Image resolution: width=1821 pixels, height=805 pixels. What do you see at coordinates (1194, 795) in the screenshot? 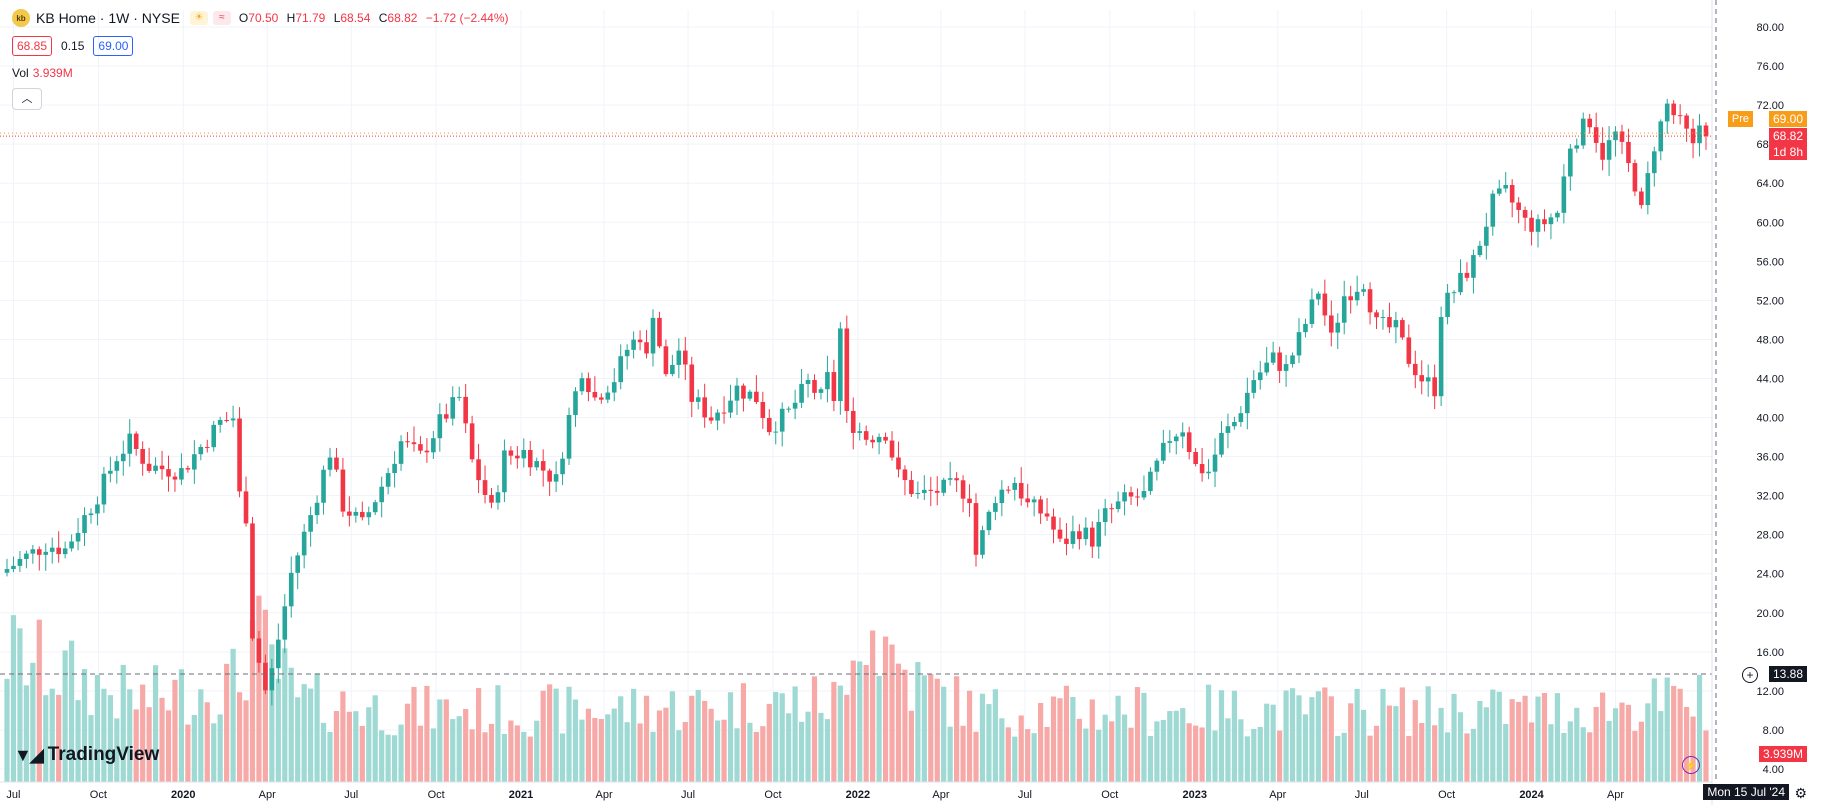
I see `x-tick-label: 2023` at bounding box center [1194, 795].